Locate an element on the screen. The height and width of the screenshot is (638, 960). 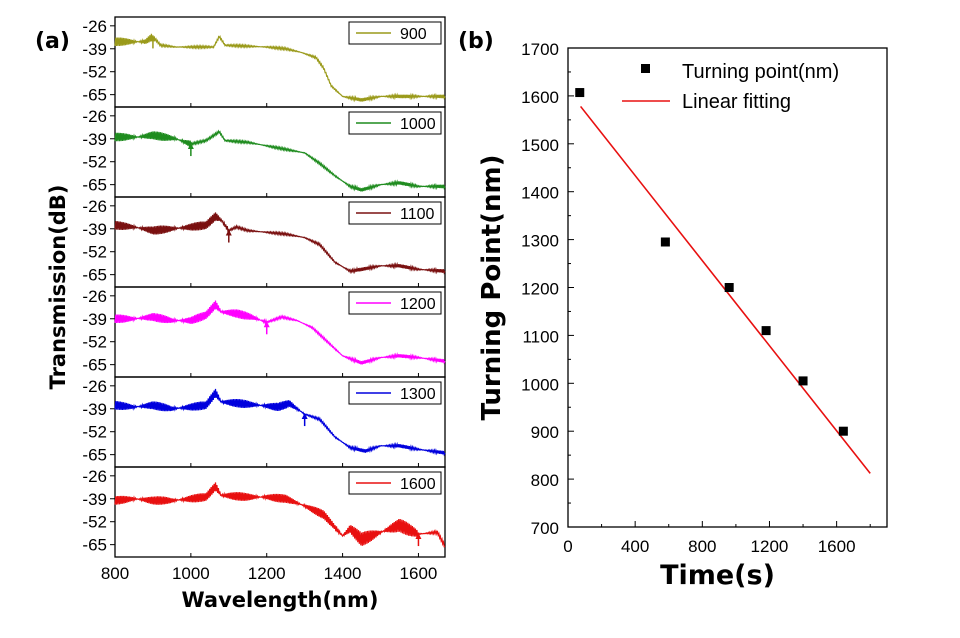
legend-label: 1200 is located at coordinates (418, 304).